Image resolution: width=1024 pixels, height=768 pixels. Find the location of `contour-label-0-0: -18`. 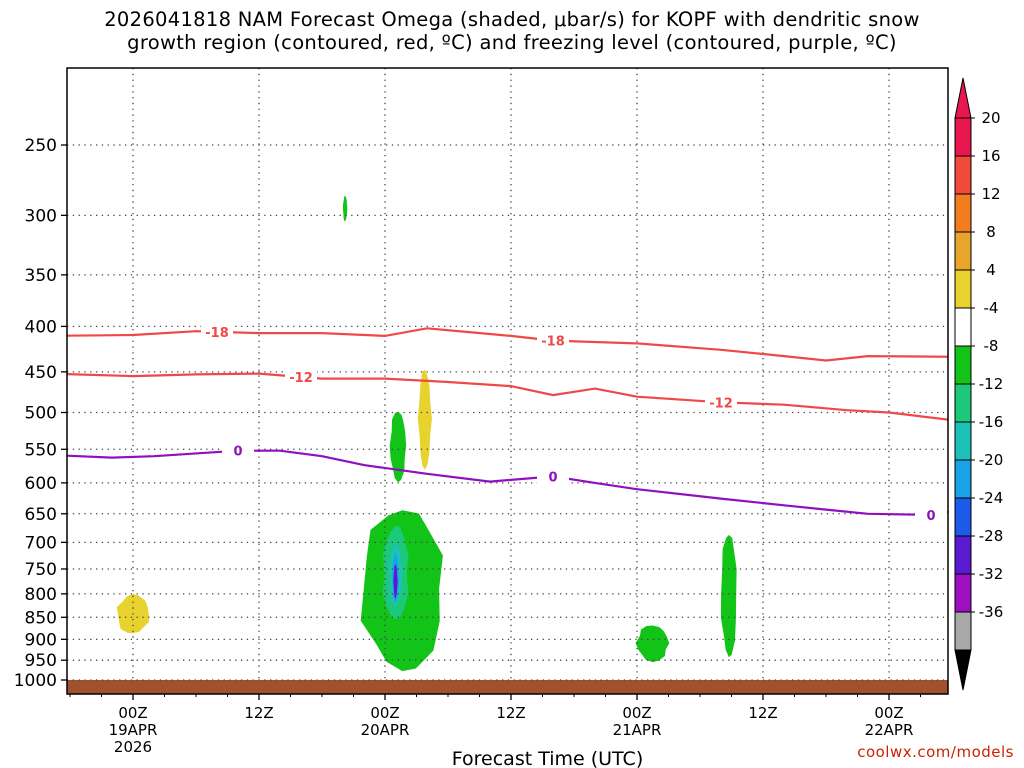

contour-label-0-0: -18 is located at coordinates (217, 333).